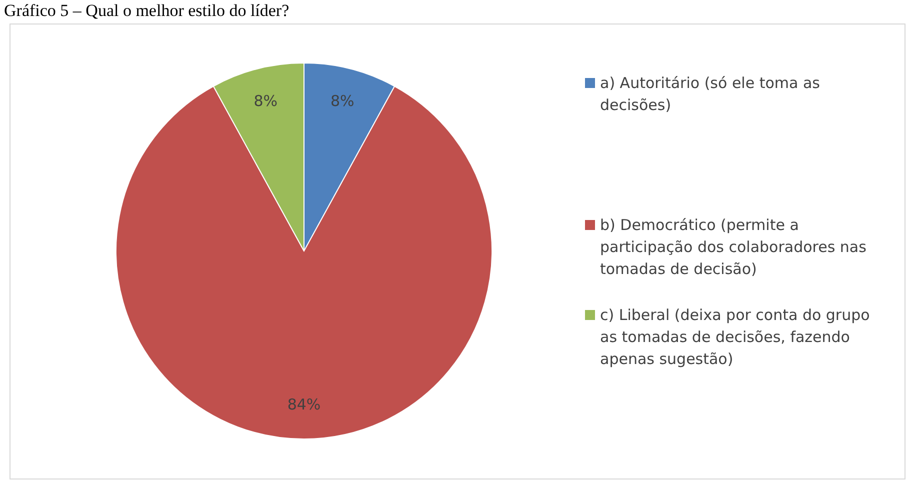 This screenshot has height=484, width=911. Describe the element at coordinates (147, 10) in the screenshot. I see `chart-title: Gráfico 5 – Qual o melhor estilo do líder?` at that location.